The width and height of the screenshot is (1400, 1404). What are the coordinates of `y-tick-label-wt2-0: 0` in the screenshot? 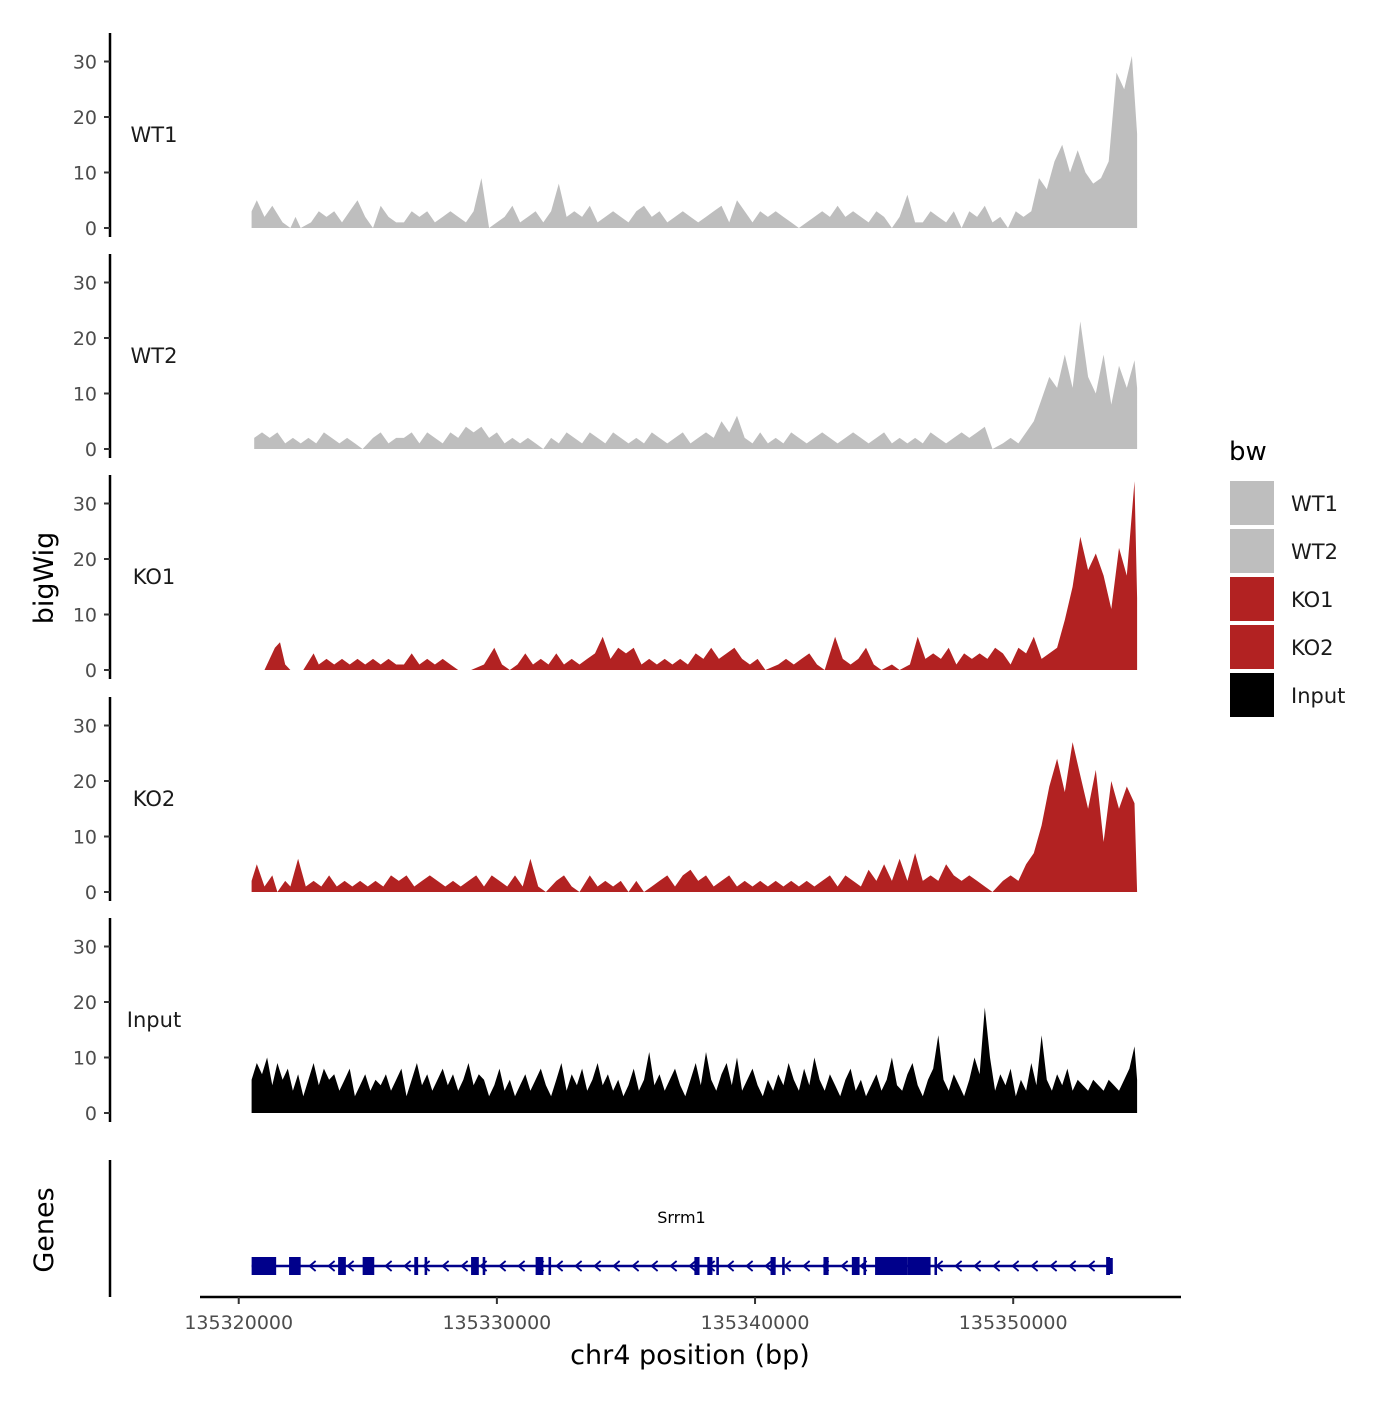 It's located at (91, 450).